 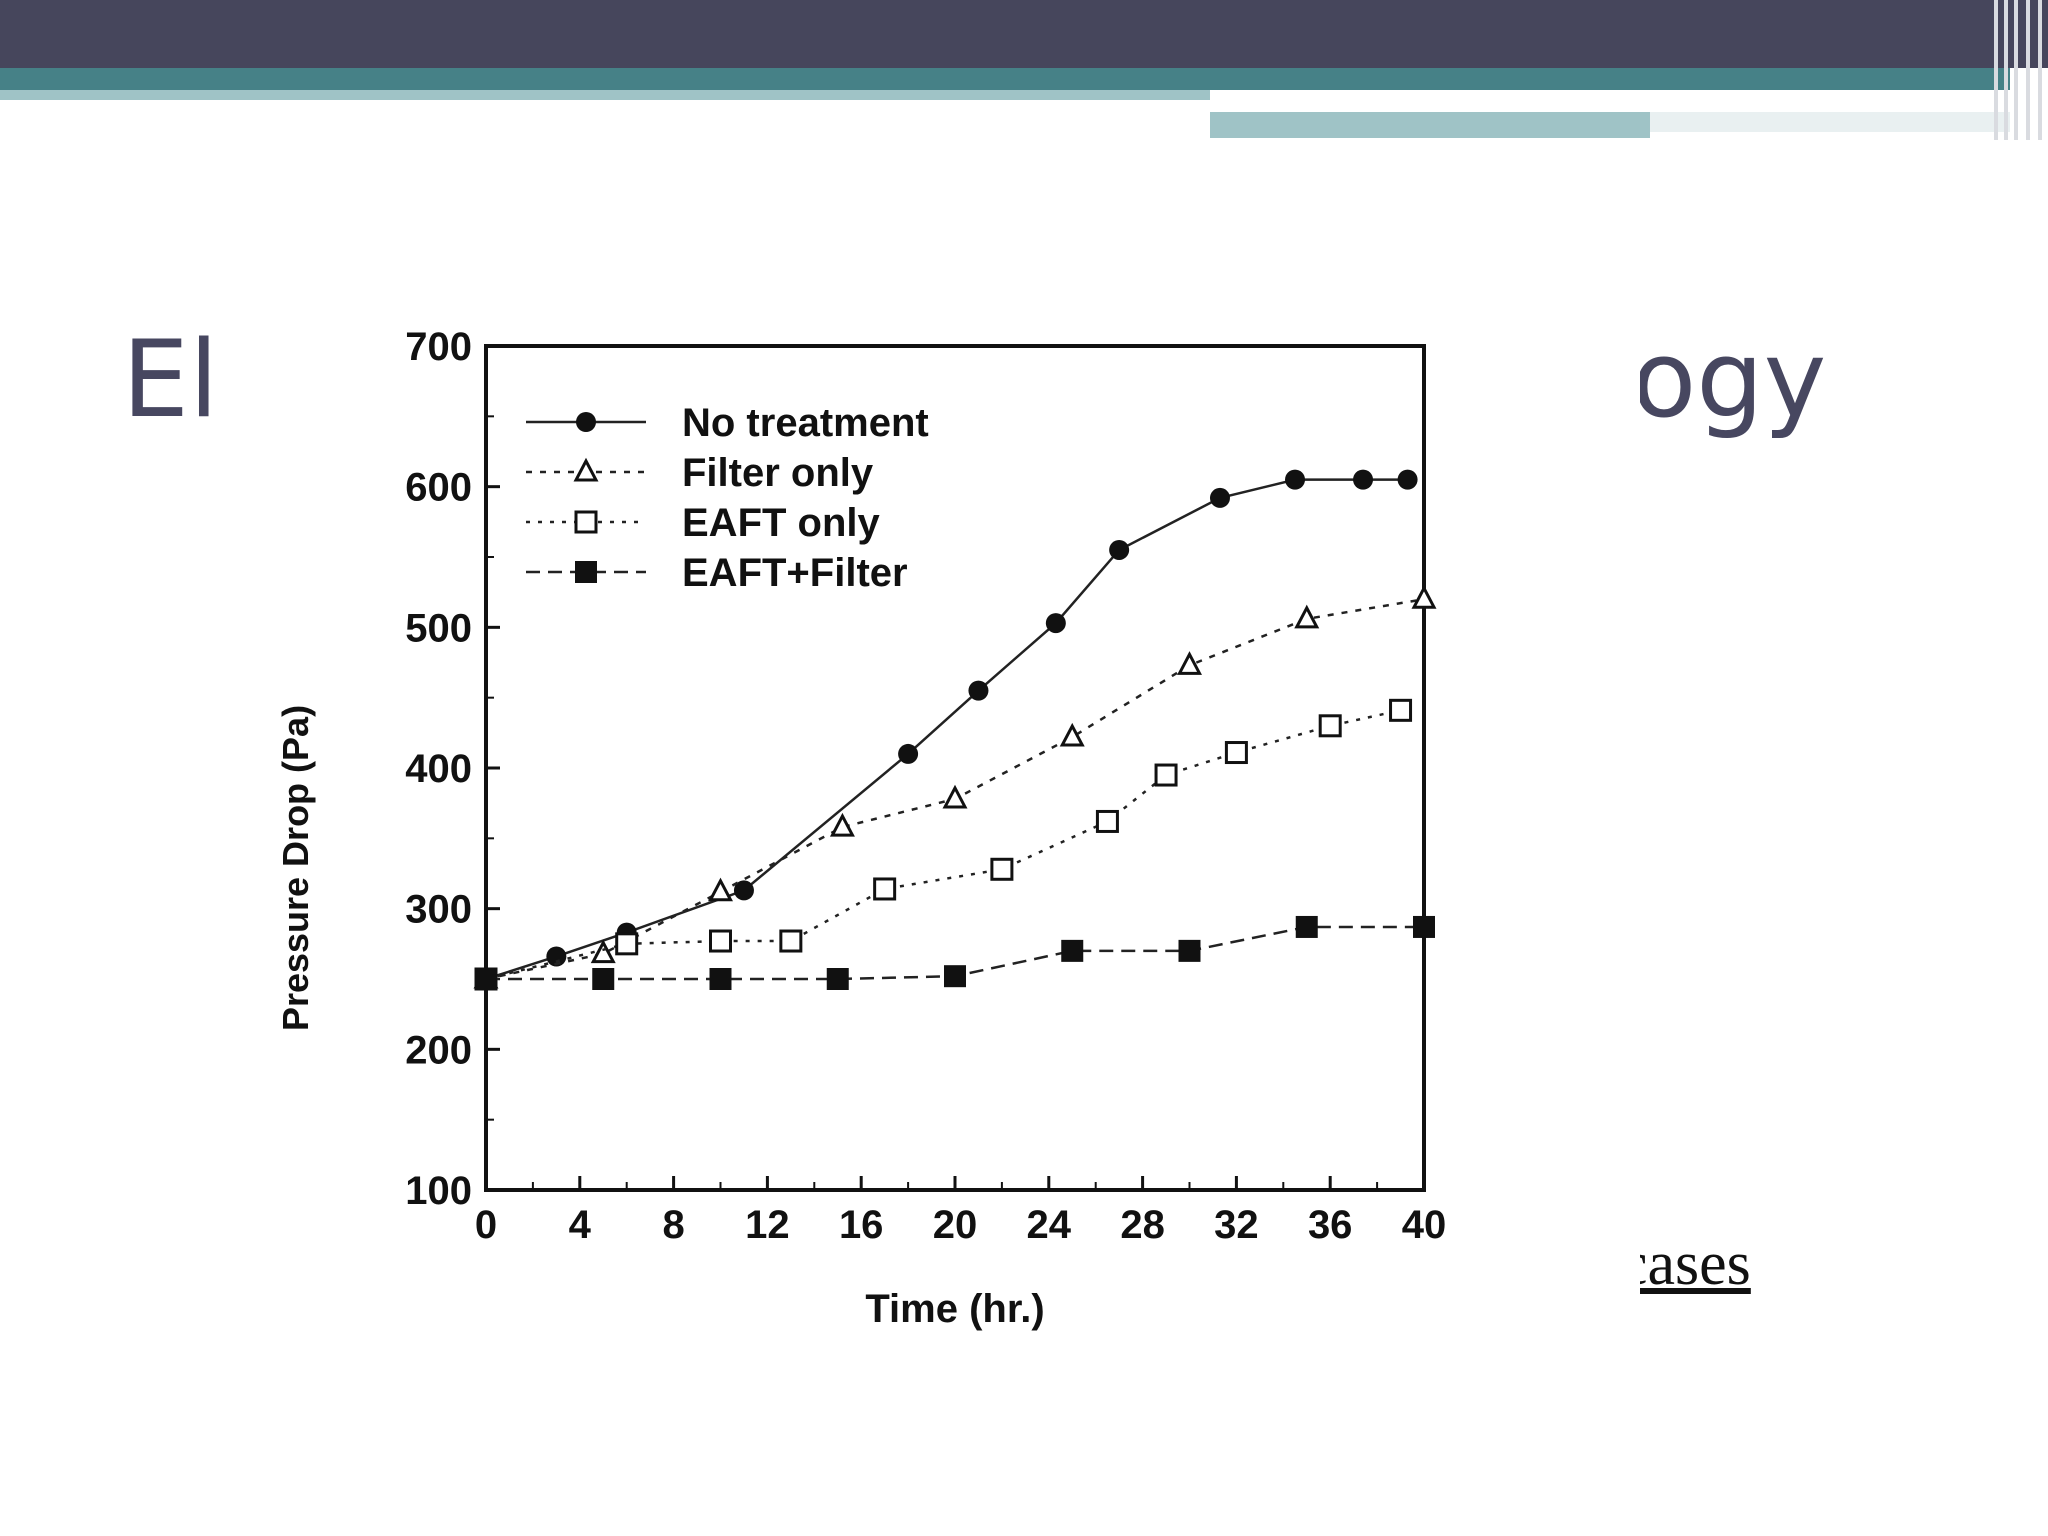 I want to click on y-tick-label: 300, so click(x=438, y=910).